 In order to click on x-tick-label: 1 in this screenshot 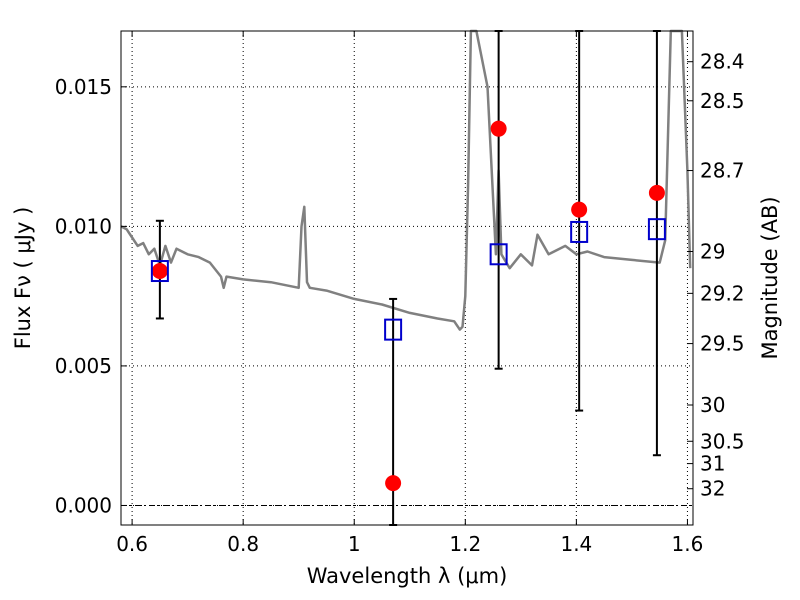, I will do `click(354, 544)`.